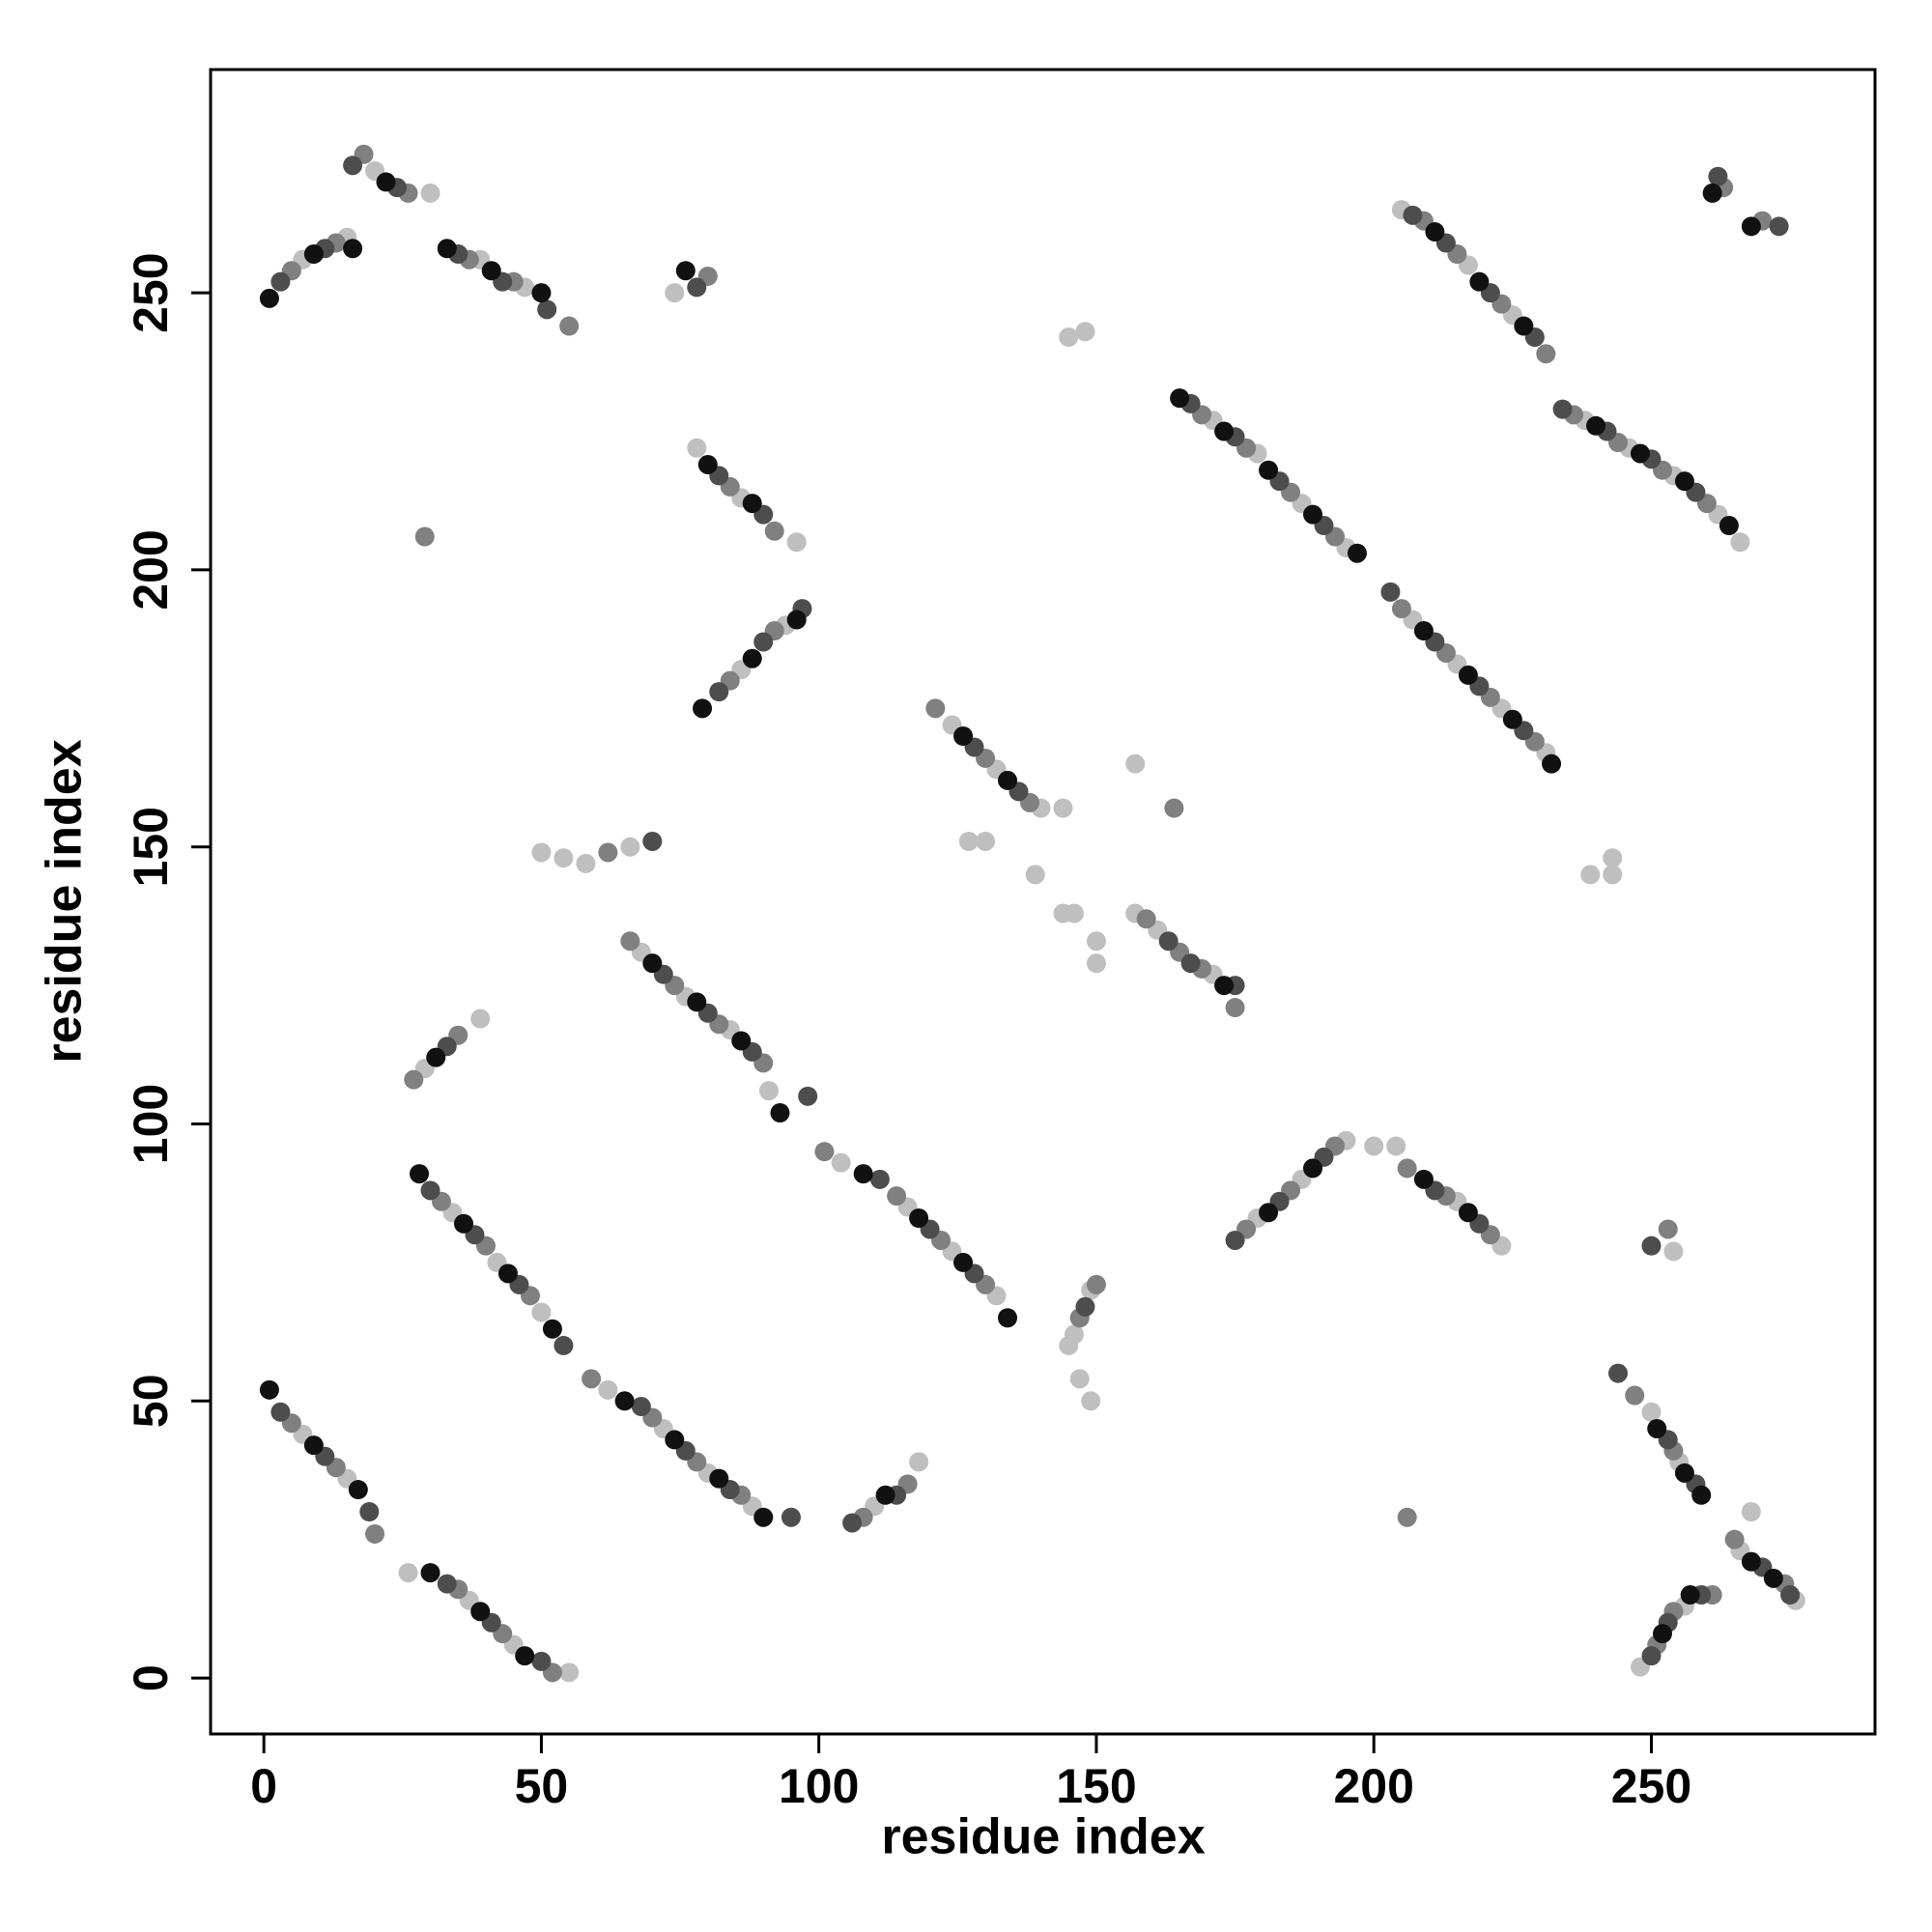  What do you see at coordinates (819, 1786) in the screenshot?
I see `x-tick-label: 100` at bounding box center [819, 1786].